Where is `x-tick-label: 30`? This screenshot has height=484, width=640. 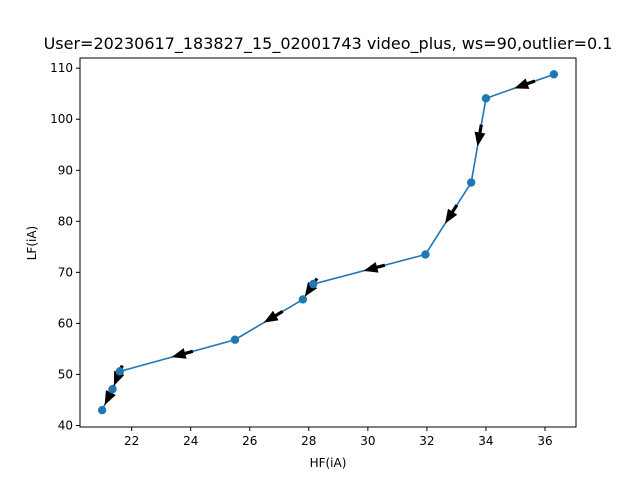 x-tick-label: 30 is located at coordinates (367, 441).